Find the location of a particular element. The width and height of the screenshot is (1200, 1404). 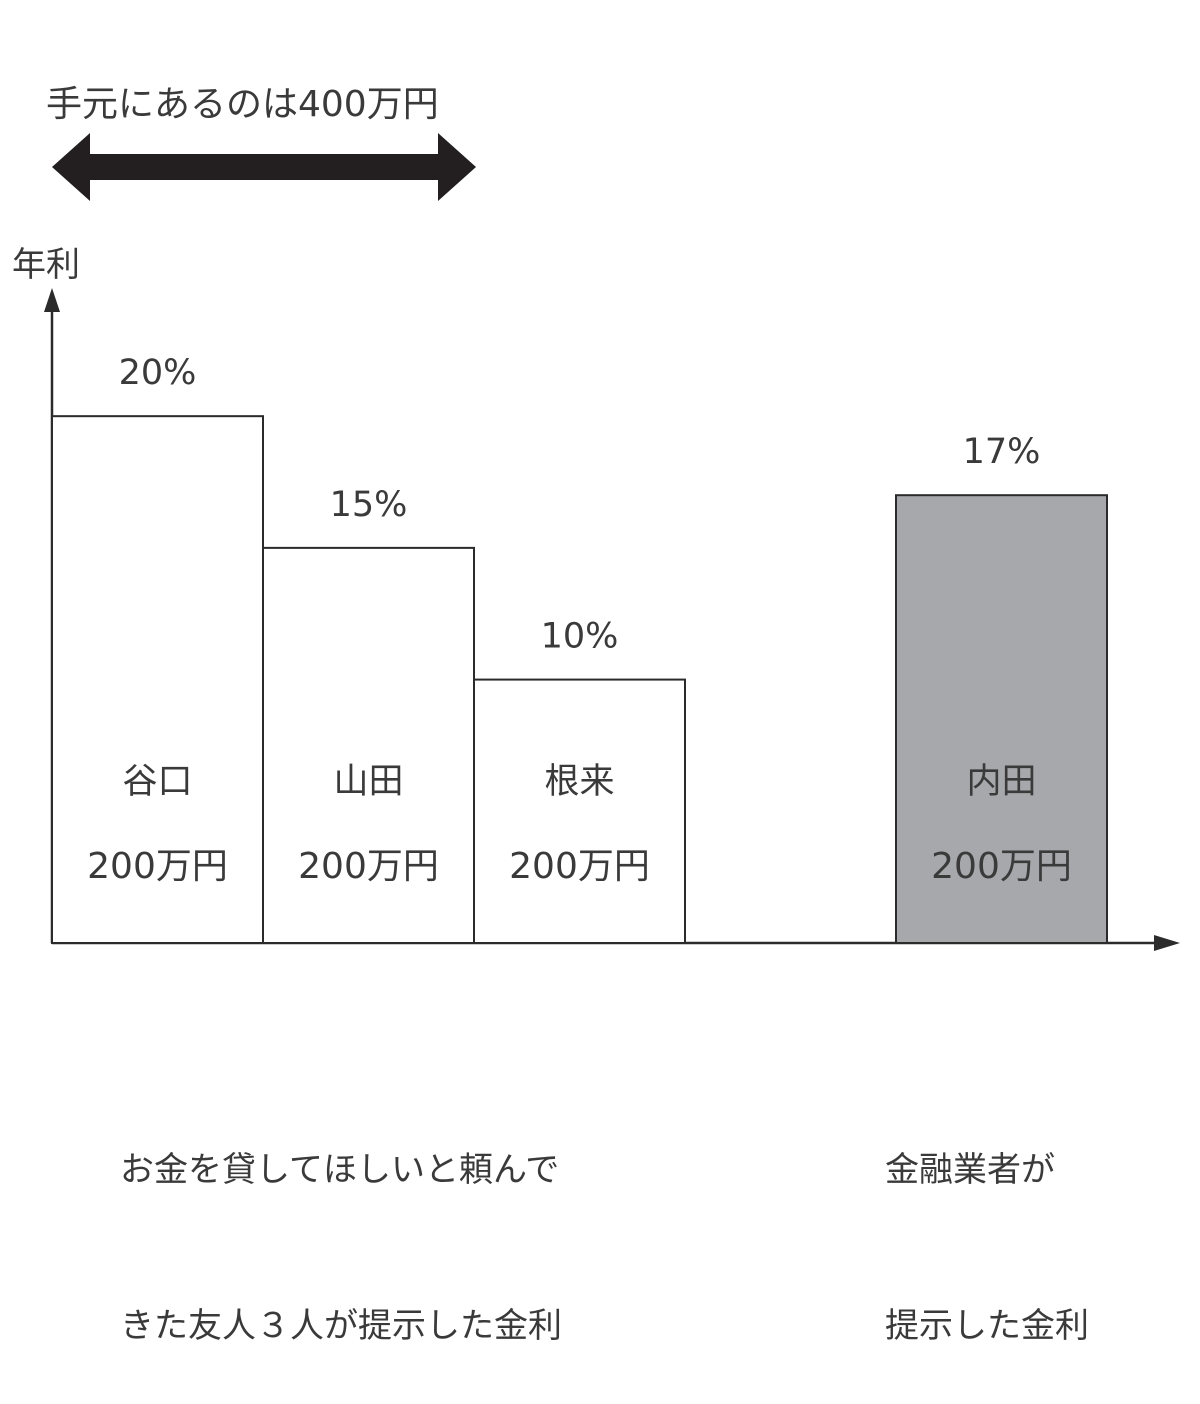

group-caption-friends: お金を貸してほしいと頼んで きた友人３人が提示した金利 is located at coordinates (341, 1222).